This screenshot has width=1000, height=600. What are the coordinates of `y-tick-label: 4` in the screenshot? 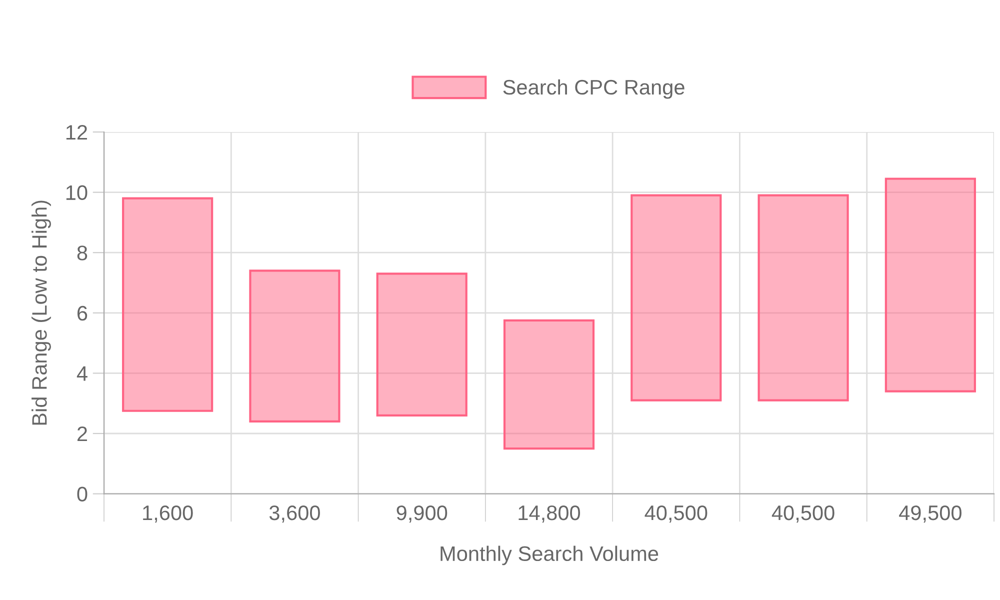 It's located at (82, 373).